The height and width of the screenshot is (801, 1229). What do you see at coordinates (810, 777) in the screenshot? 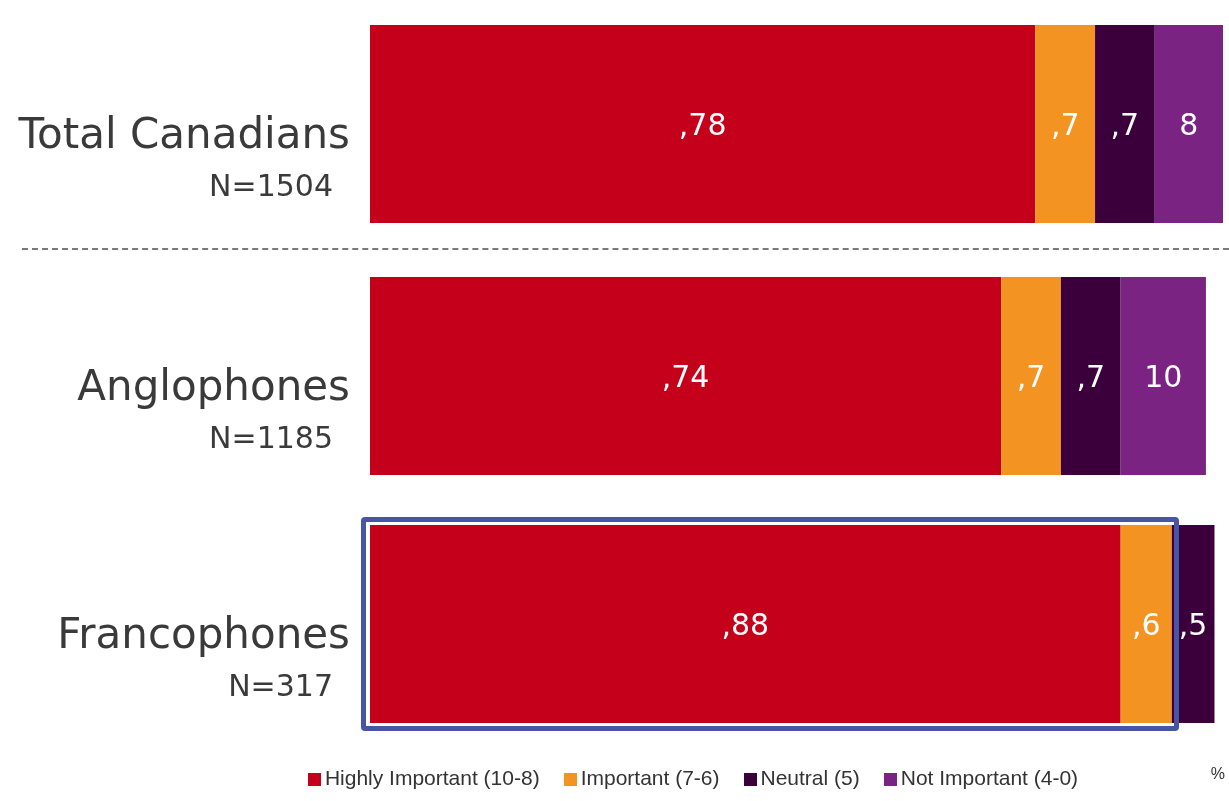
I see `legend-label: Neutral (5)` at bounding box center [810, 777].